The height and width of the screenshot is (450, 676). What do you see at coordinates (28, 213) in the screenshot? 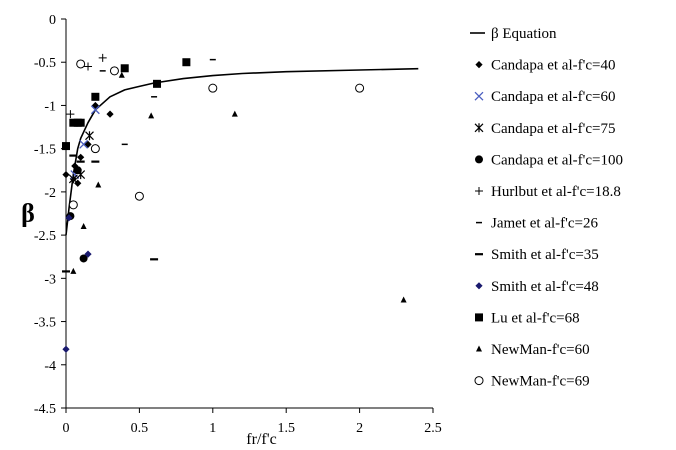
I see `y-axis-title: β` at bounding box center [28, 213].